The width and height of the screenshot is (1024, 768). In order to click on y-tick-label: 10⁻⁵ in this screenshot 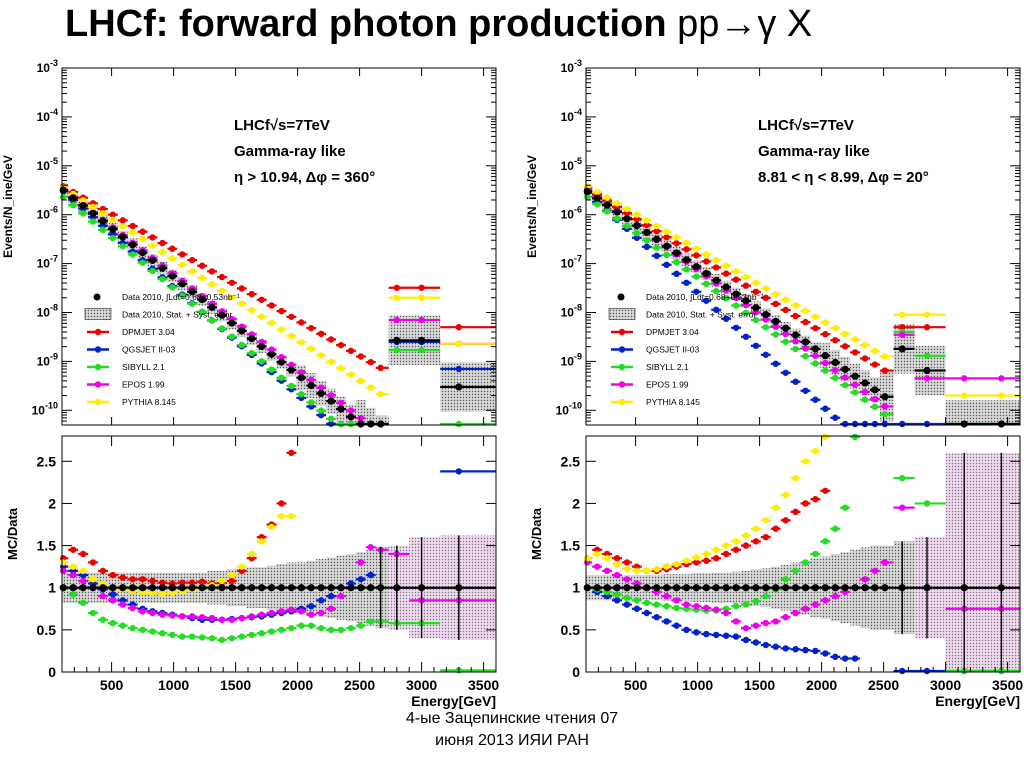, I will do `click(47, 164)`.